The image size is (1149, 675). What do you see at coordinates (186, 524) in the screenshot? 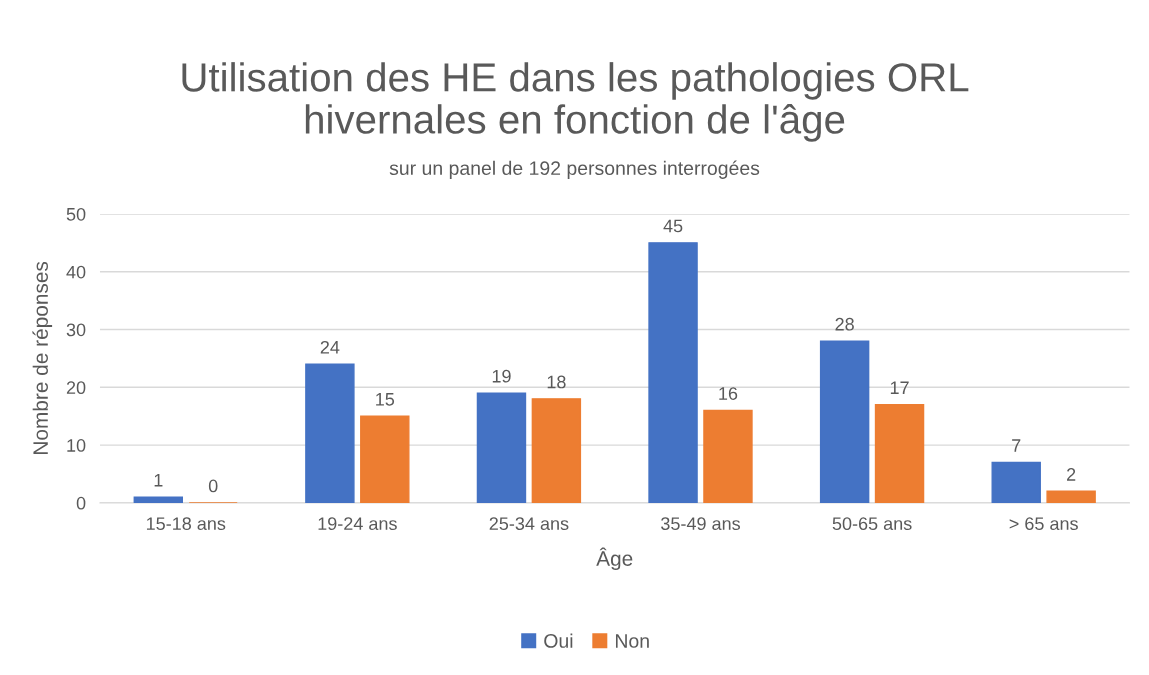
I see `x-tick-label: 15-18 ans` at bounding box center [186, 524].